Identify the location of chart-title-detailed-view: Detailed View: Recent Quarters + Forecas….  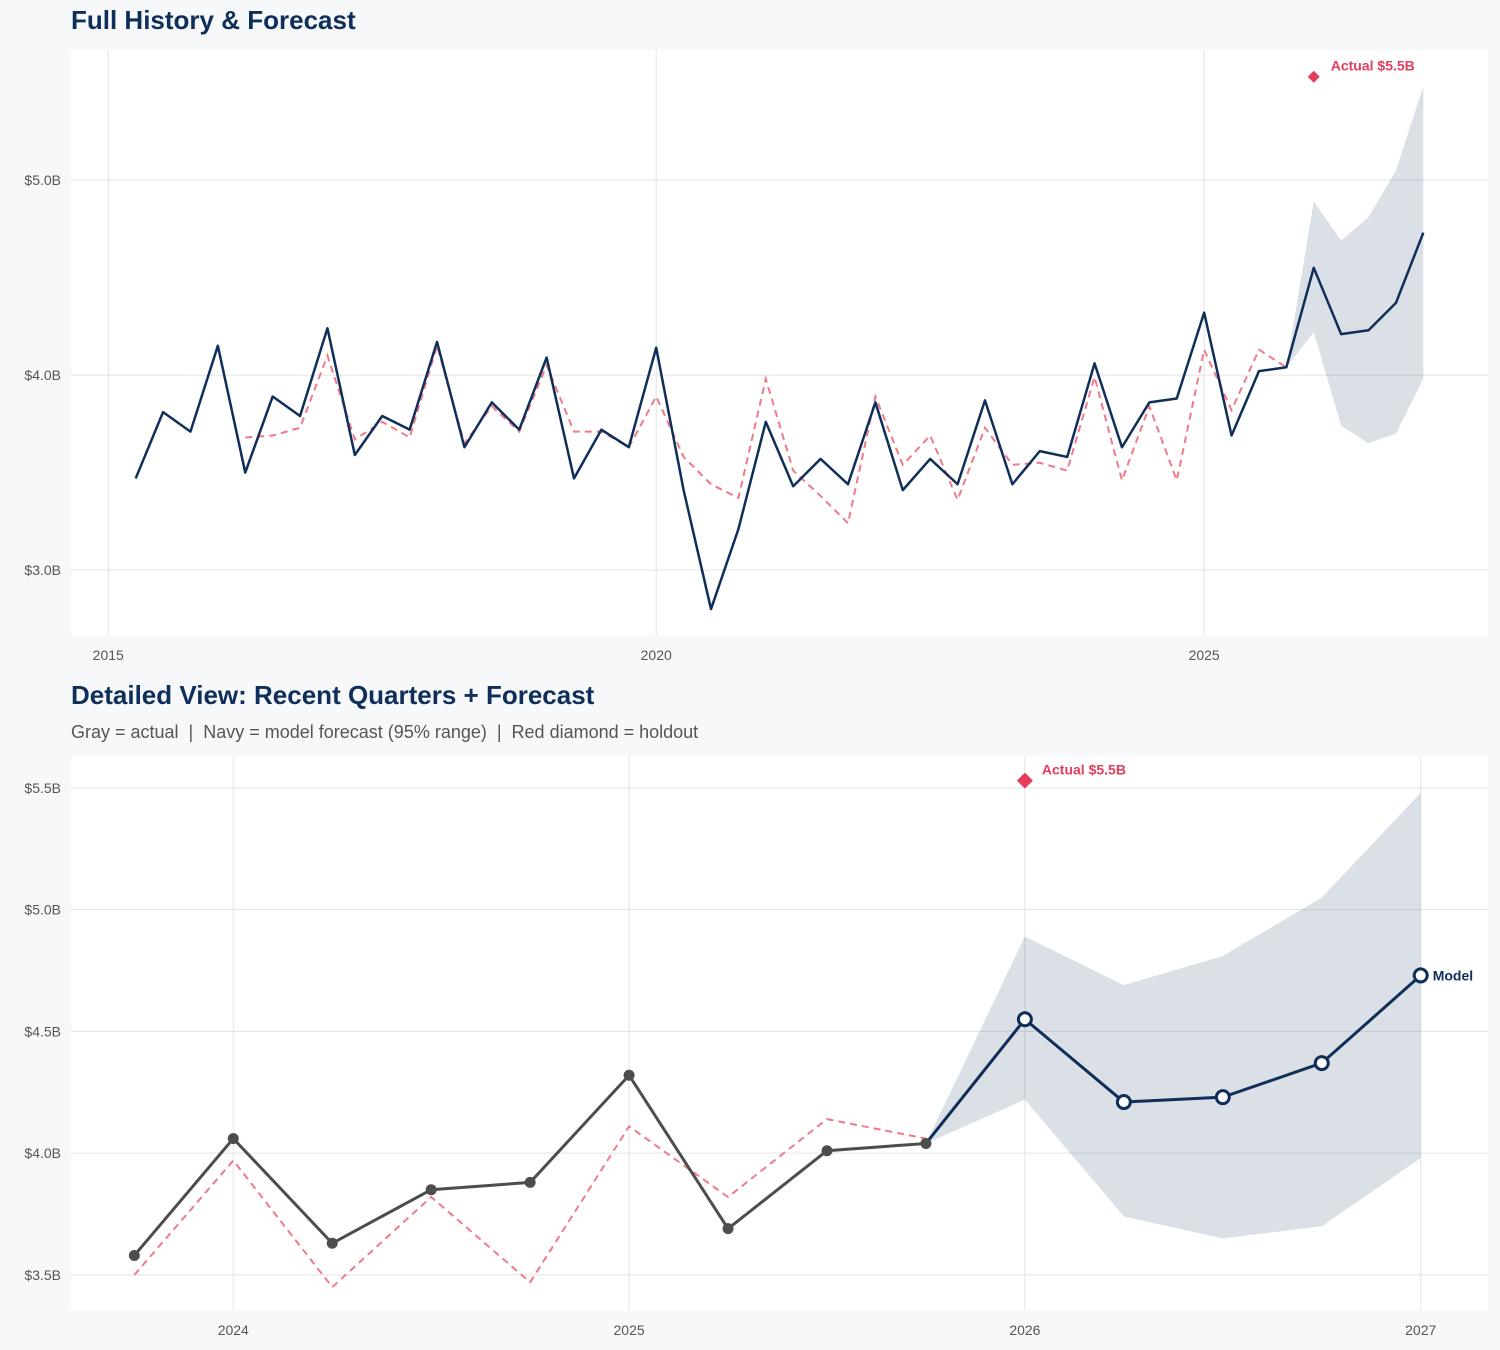
(333, 695).